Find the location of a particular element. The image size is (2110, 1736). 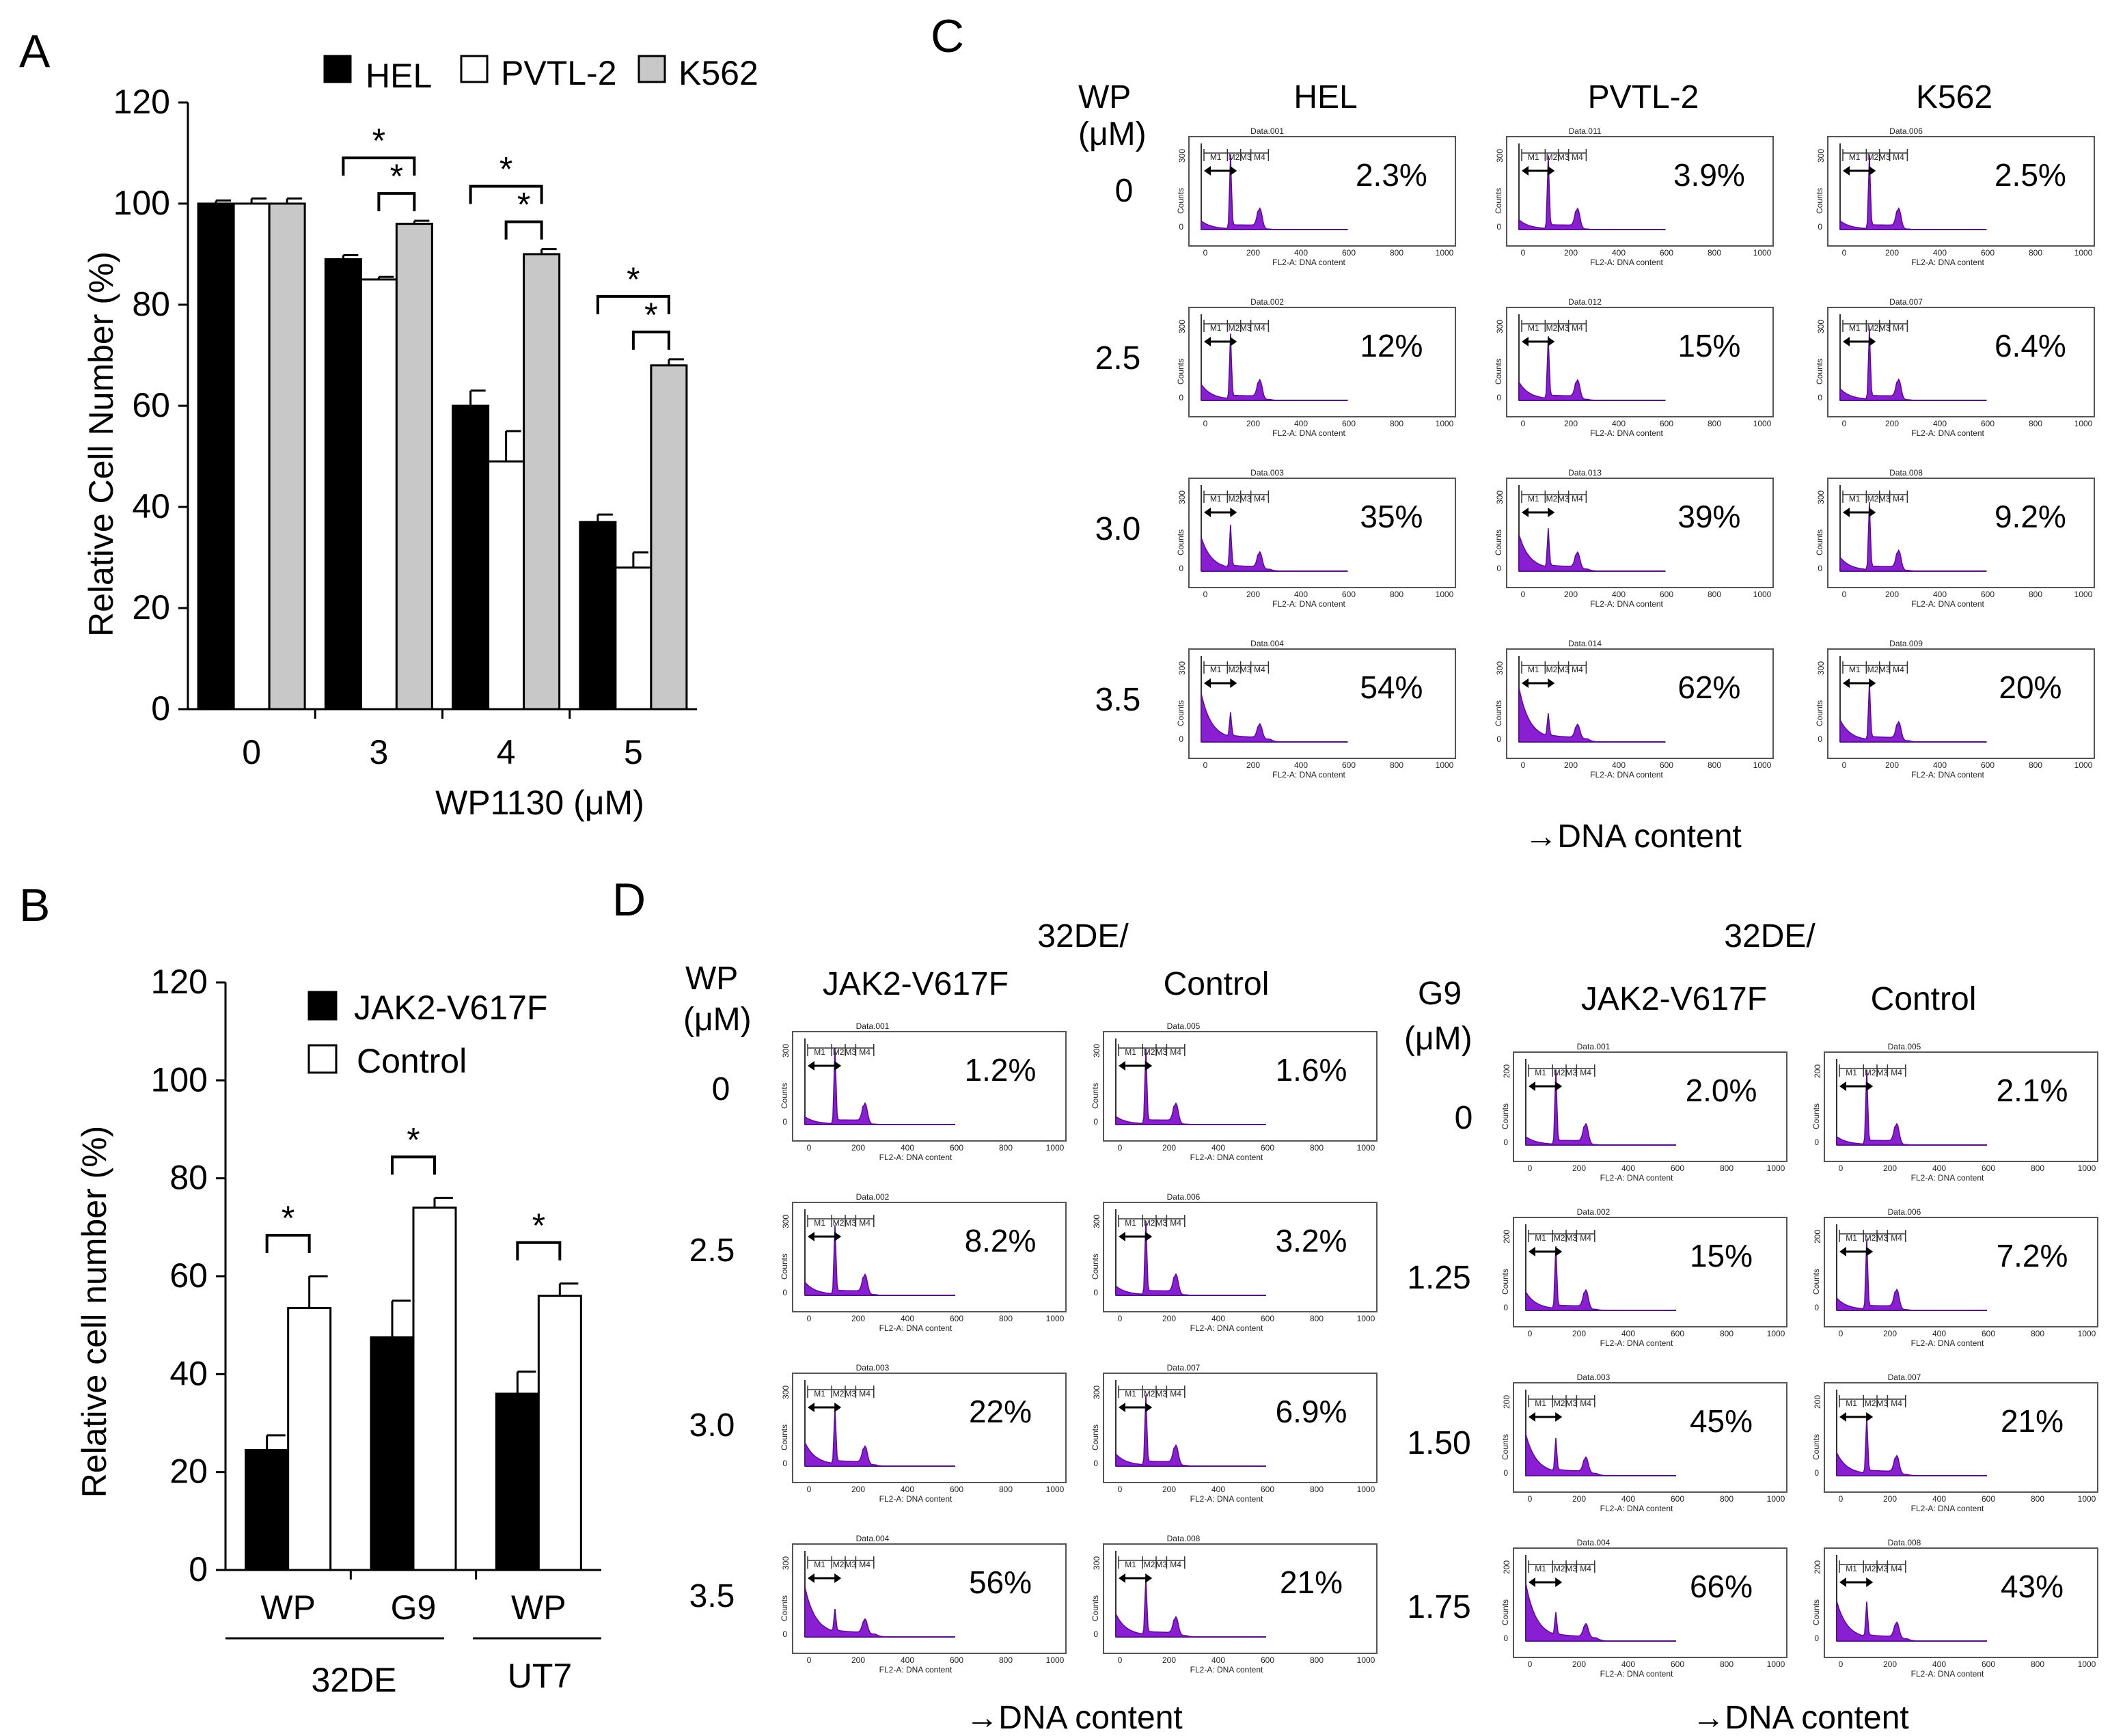

y-tick-label-a: 40 is located at coordinates (151, 506).